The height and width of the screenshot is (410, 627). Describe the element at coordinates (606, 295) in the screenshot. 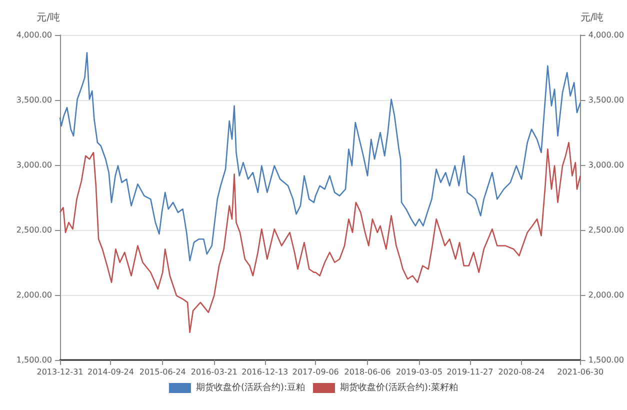

I see `y2-tick-label: 2,000.00` at that location.